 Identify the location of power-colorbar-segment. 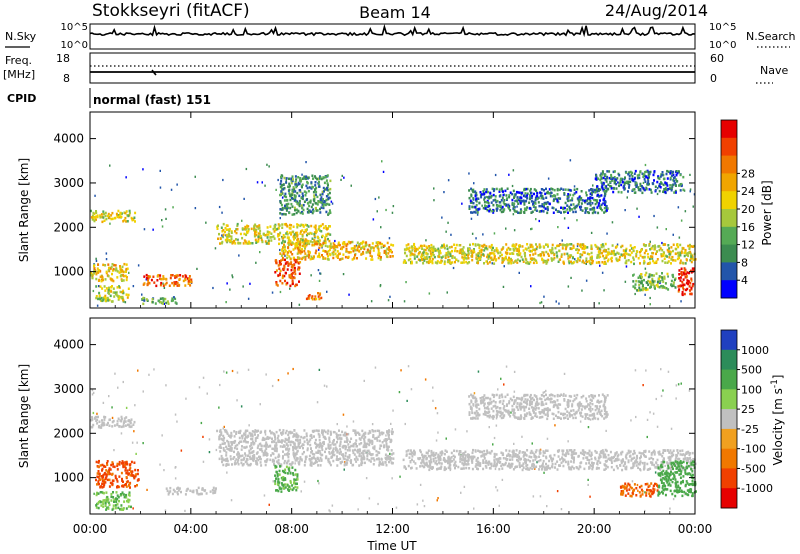
(729, 146).